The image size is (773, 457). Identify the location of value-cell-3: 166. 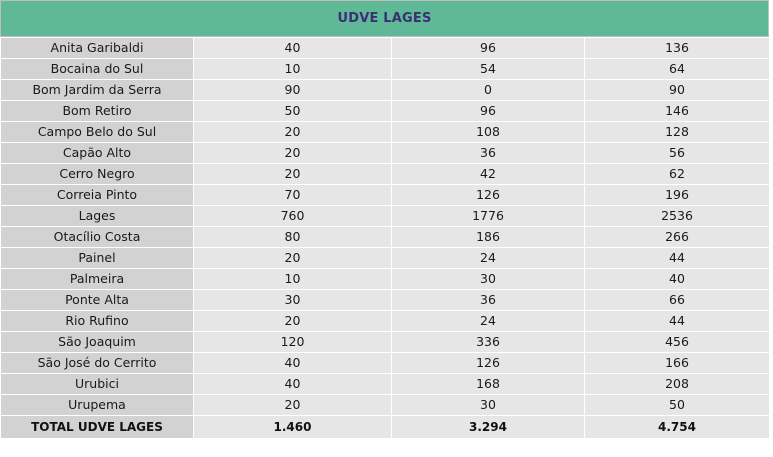
(677, 363).